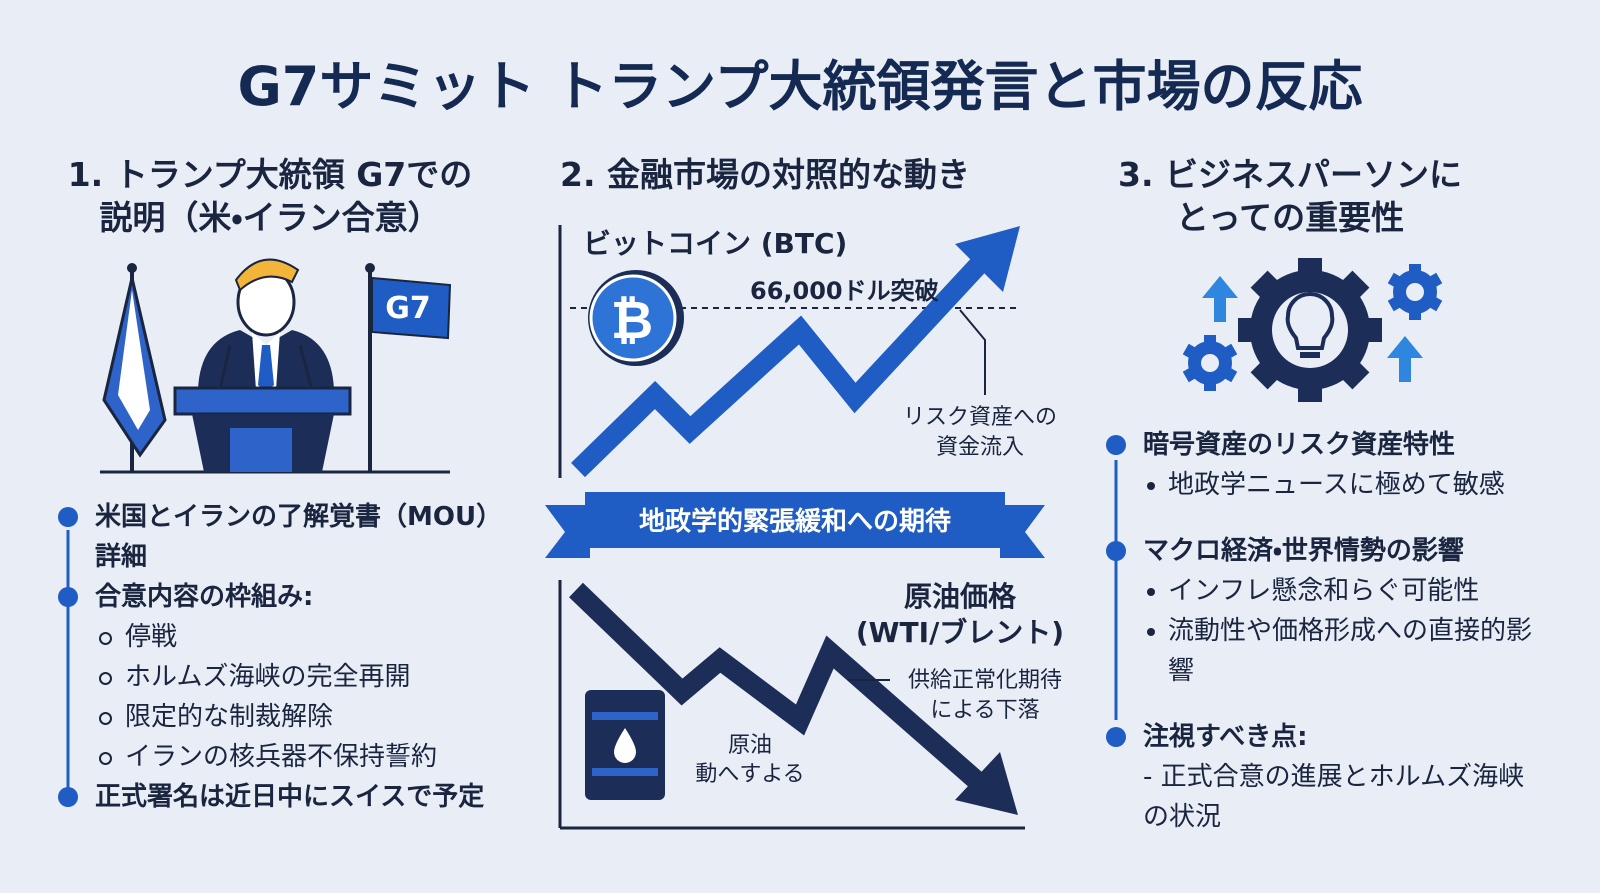 This screenshot has height=893, width=1600. Describe the element at coordinates (1312, 330) in the screenshot. I see `gear-icons` at that location.